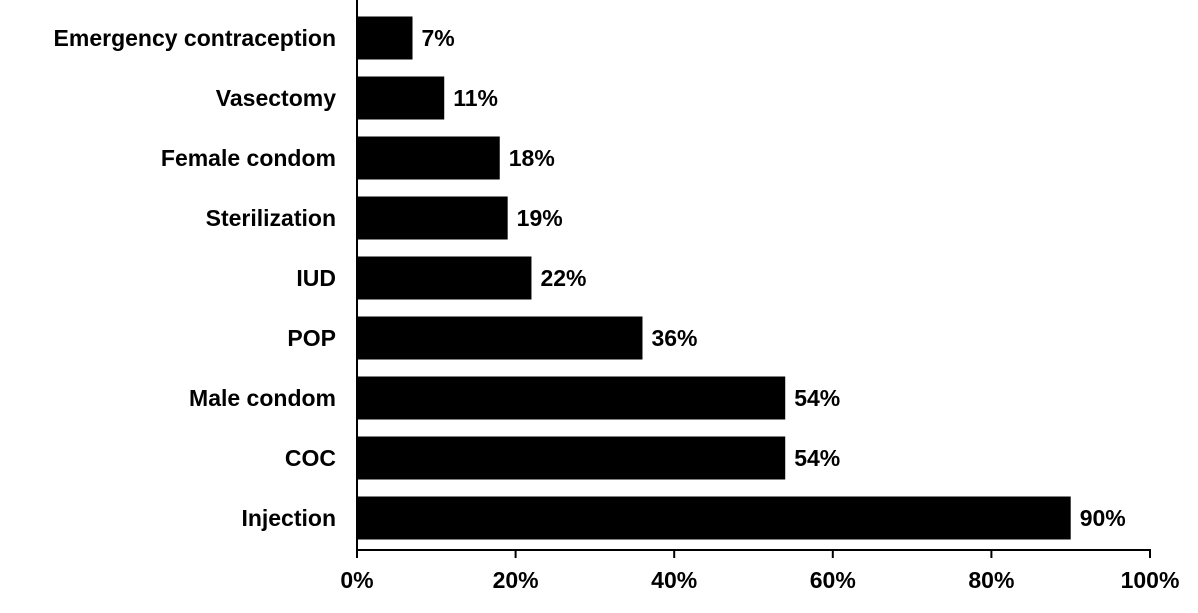  I want to click on category-label: Injection, so click(288, 518).